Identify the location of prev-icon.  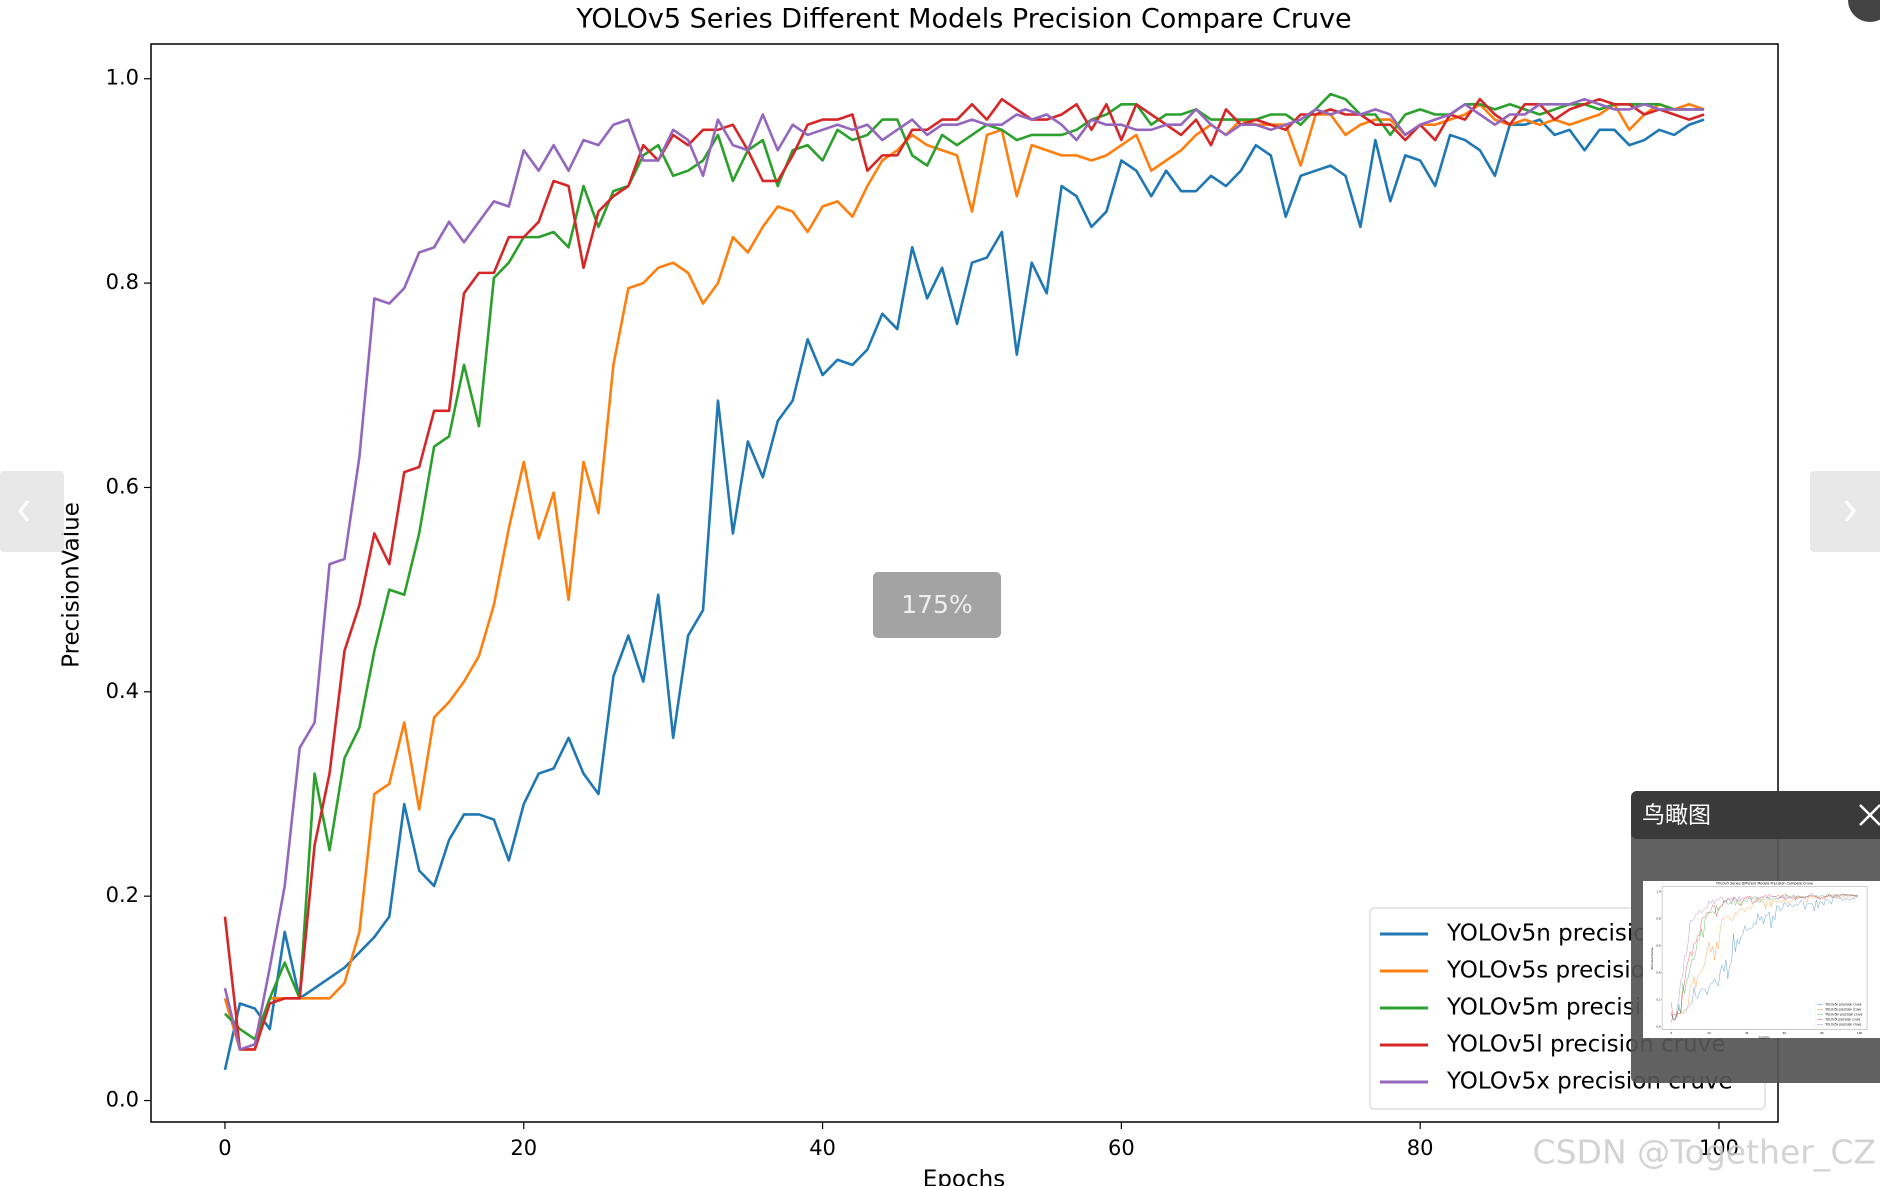
(24, 511).